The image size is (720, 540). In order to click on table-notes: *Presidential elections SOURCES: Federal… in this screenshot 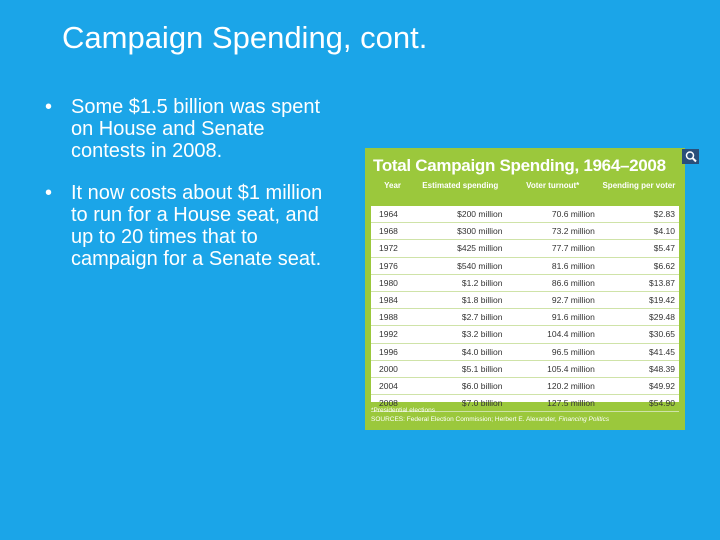, I will do `click(490, 415)`.